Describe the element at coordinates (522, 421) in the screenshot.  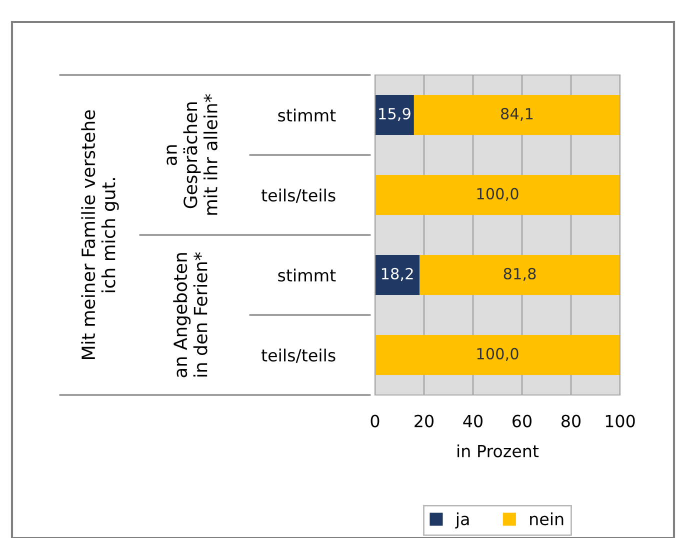
I see `x-tick-label: 60` at that location.